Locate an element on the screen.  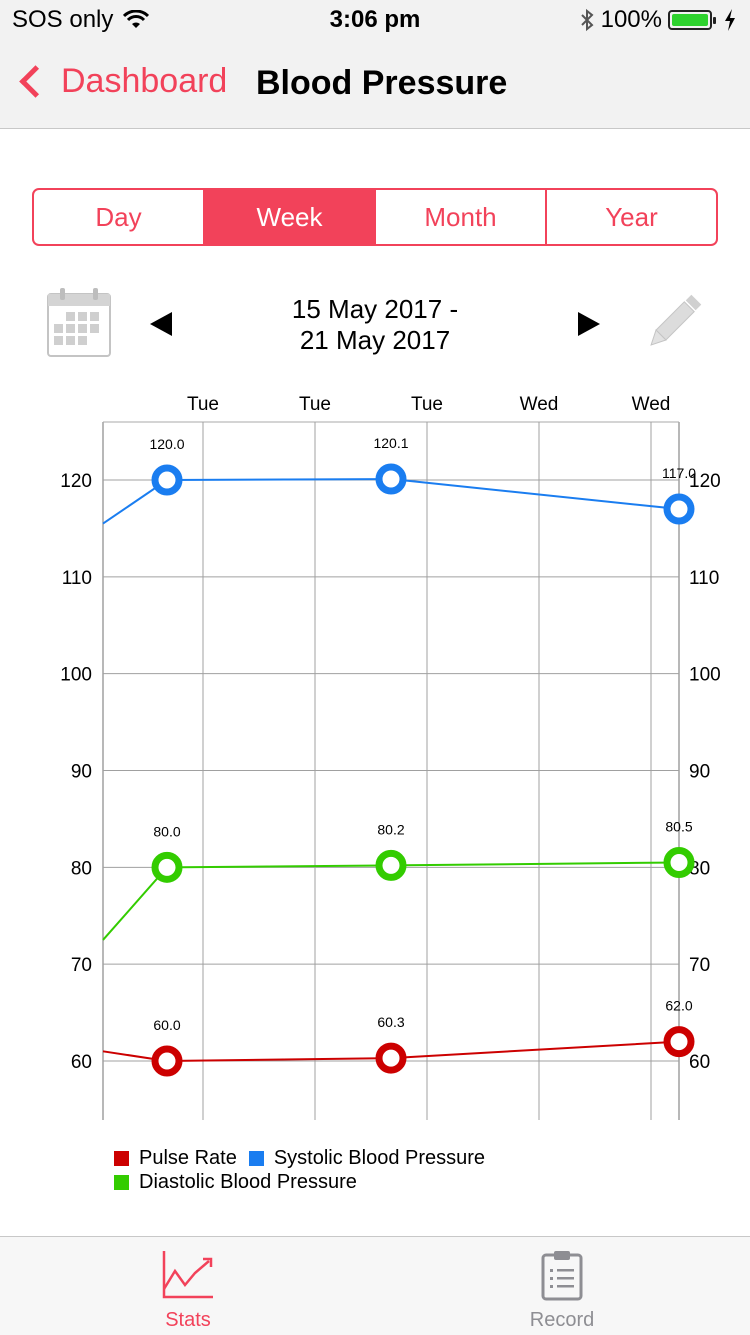
charging-bolt-icon is located at coordinates (730, 20).